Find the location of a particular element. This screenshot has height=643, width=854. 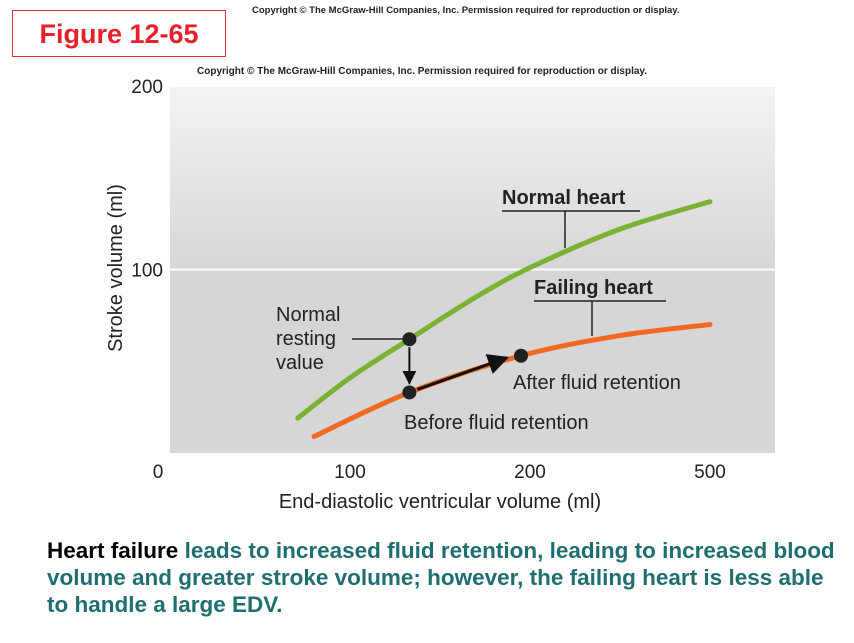

caption-lead: Heart failure is located at coordinates (113, 550).